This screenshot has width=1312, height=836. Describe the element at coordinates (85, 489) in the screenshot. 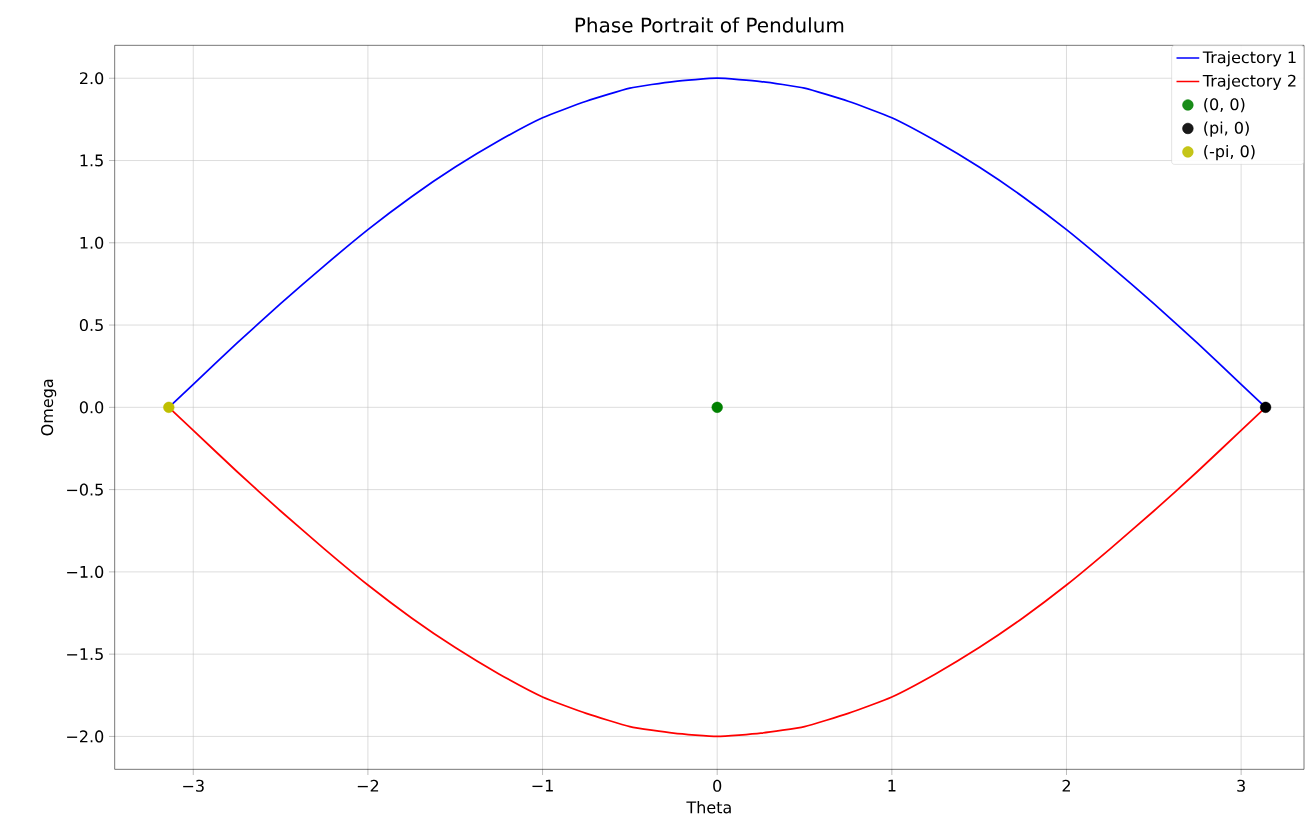

I see `y-tick-label: −0.5` at that location.